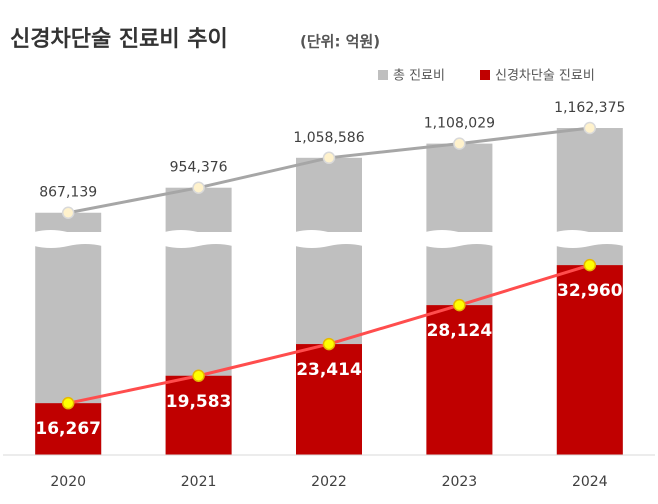 The image size is (658, 504). What do you see at coordinates (199, 482) in the screenshot?
I see `x-tick-label: 2021` at bounding box center [199, 482].